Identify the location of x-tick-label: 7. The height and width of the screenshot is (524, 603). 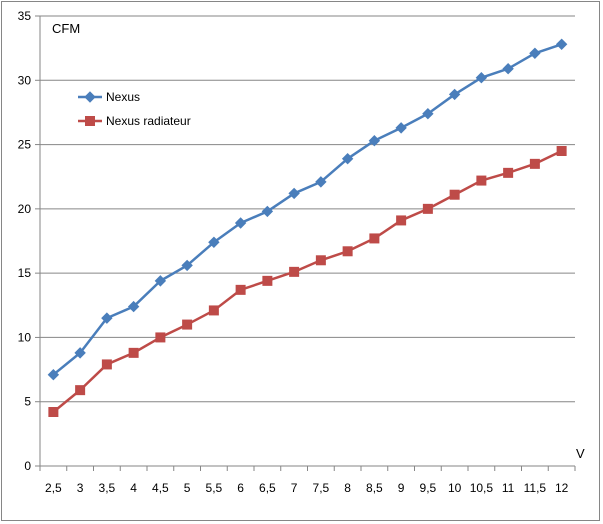
(294, 488).